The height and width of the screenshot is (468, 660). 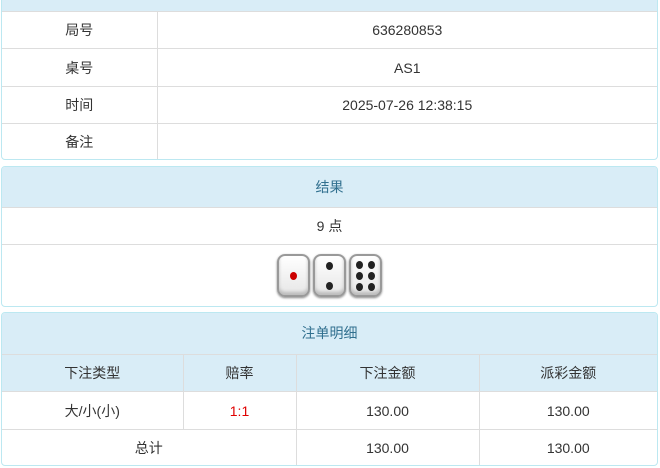 I want to click on table-row: 时间 2025-07-26 12:38:15, so click(x=329, y=105).